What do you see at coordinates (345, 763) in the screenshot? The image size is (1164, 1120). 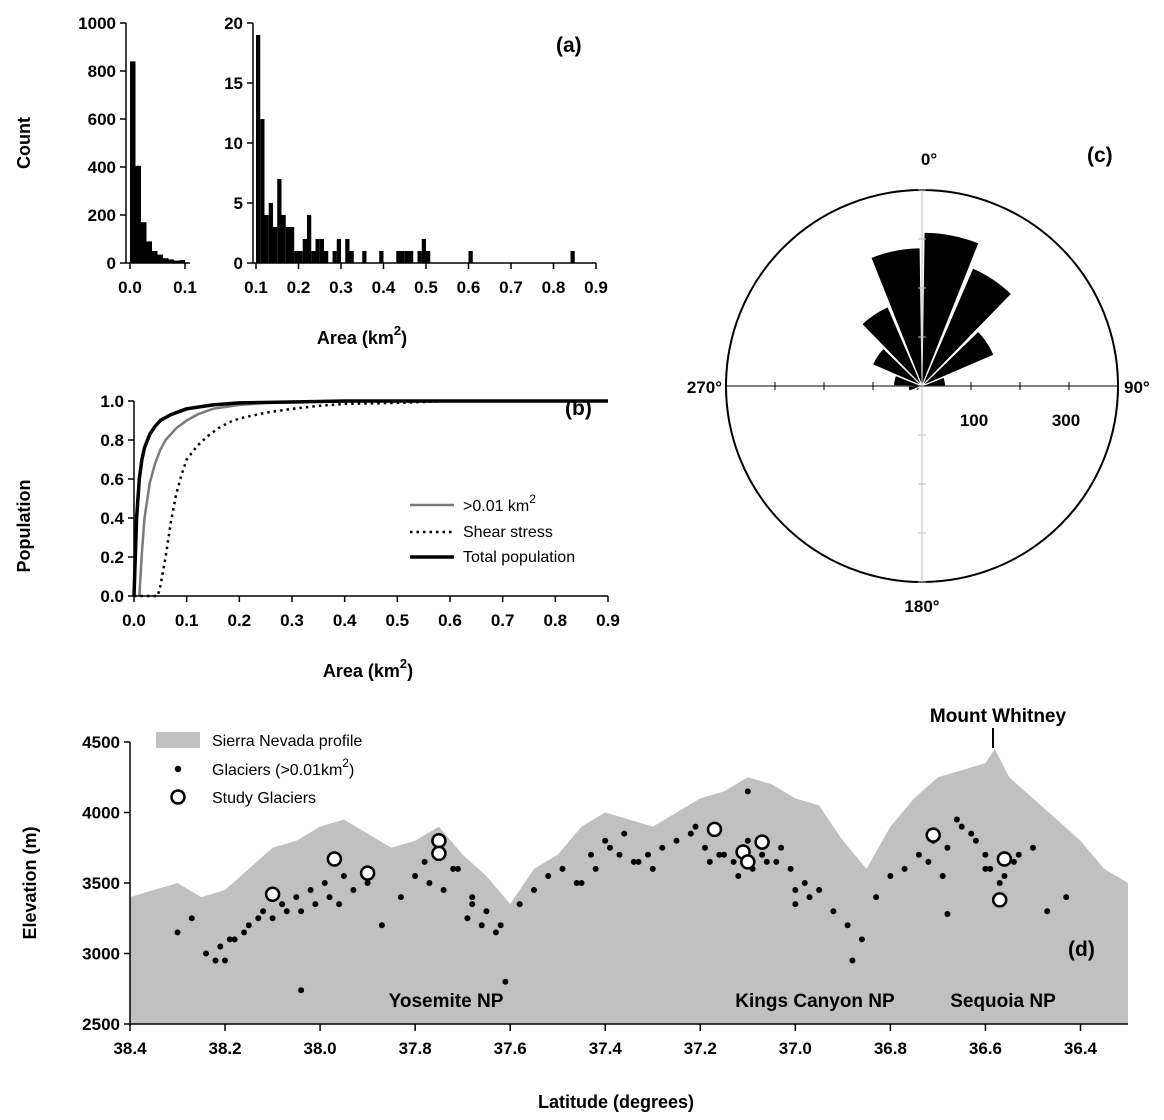 I see `panel-d-legend-label-glacier-sup: 2` at bounding box center [345, 763].